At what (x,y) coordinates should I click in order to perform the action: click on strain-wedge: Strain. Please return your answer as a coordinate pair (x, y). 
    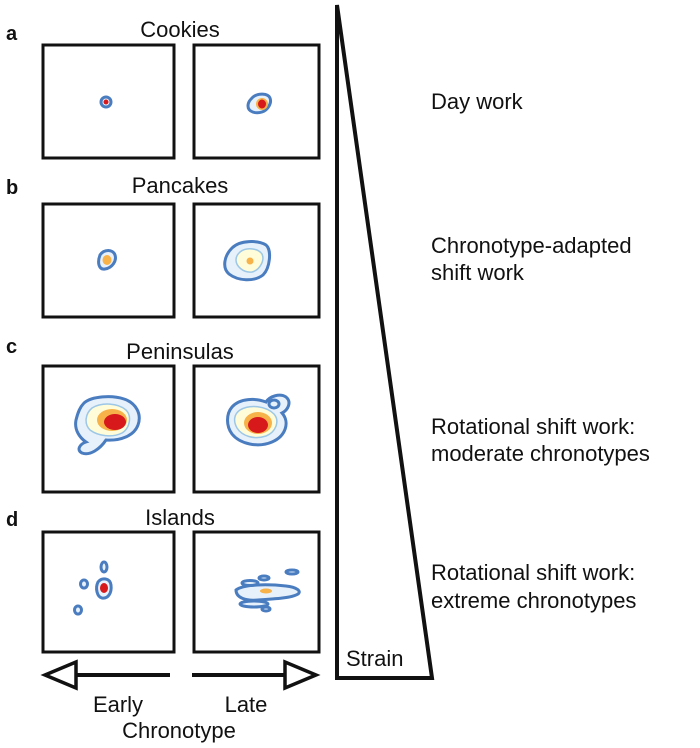
    Looking at the image, I should click on (385, 342).